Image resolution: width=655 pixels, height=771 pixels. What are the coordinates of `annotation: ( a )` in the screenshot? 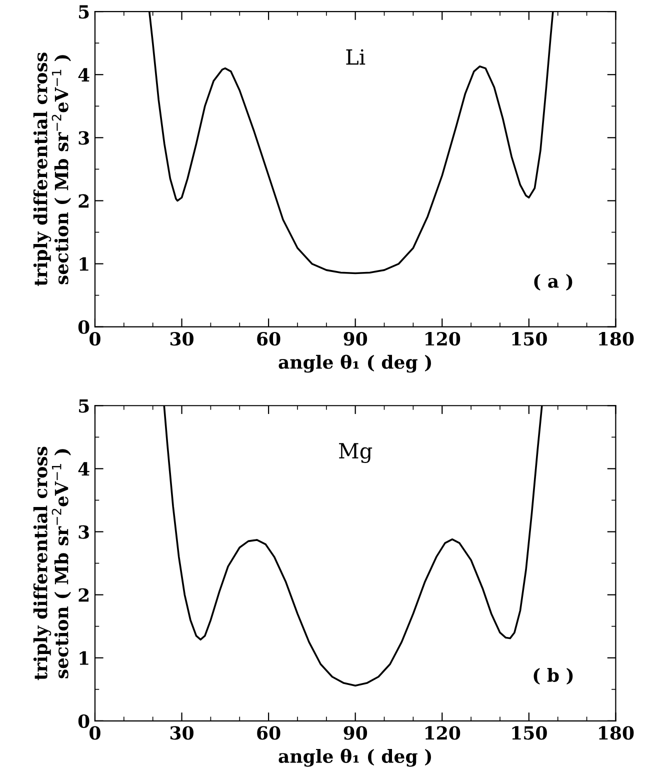 It's located at (553, 282).